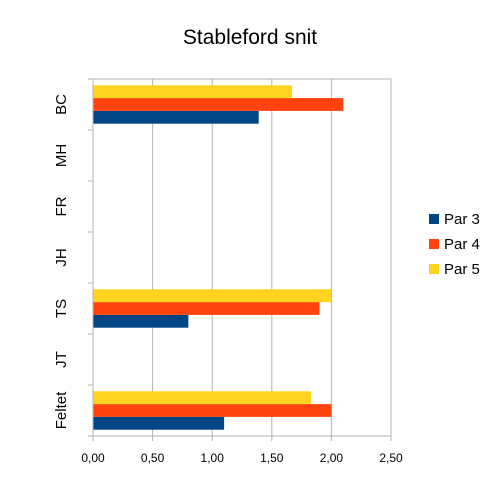 The image size is (499, 496). Describe the element at coordinates (272, 458) in the screenshot. I see `x-tick-label: 1,50` at that location.